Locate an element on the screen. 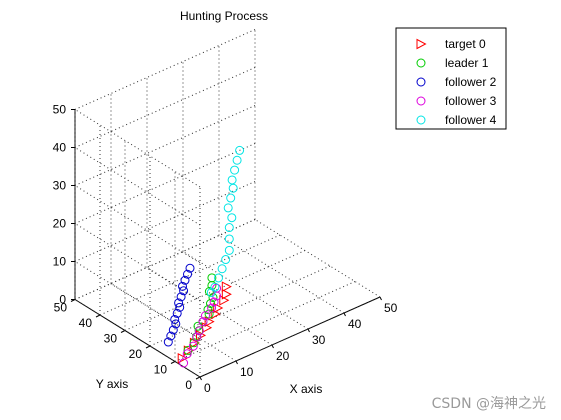  legend-label: follower 2 is located at coordinates (471, 82).